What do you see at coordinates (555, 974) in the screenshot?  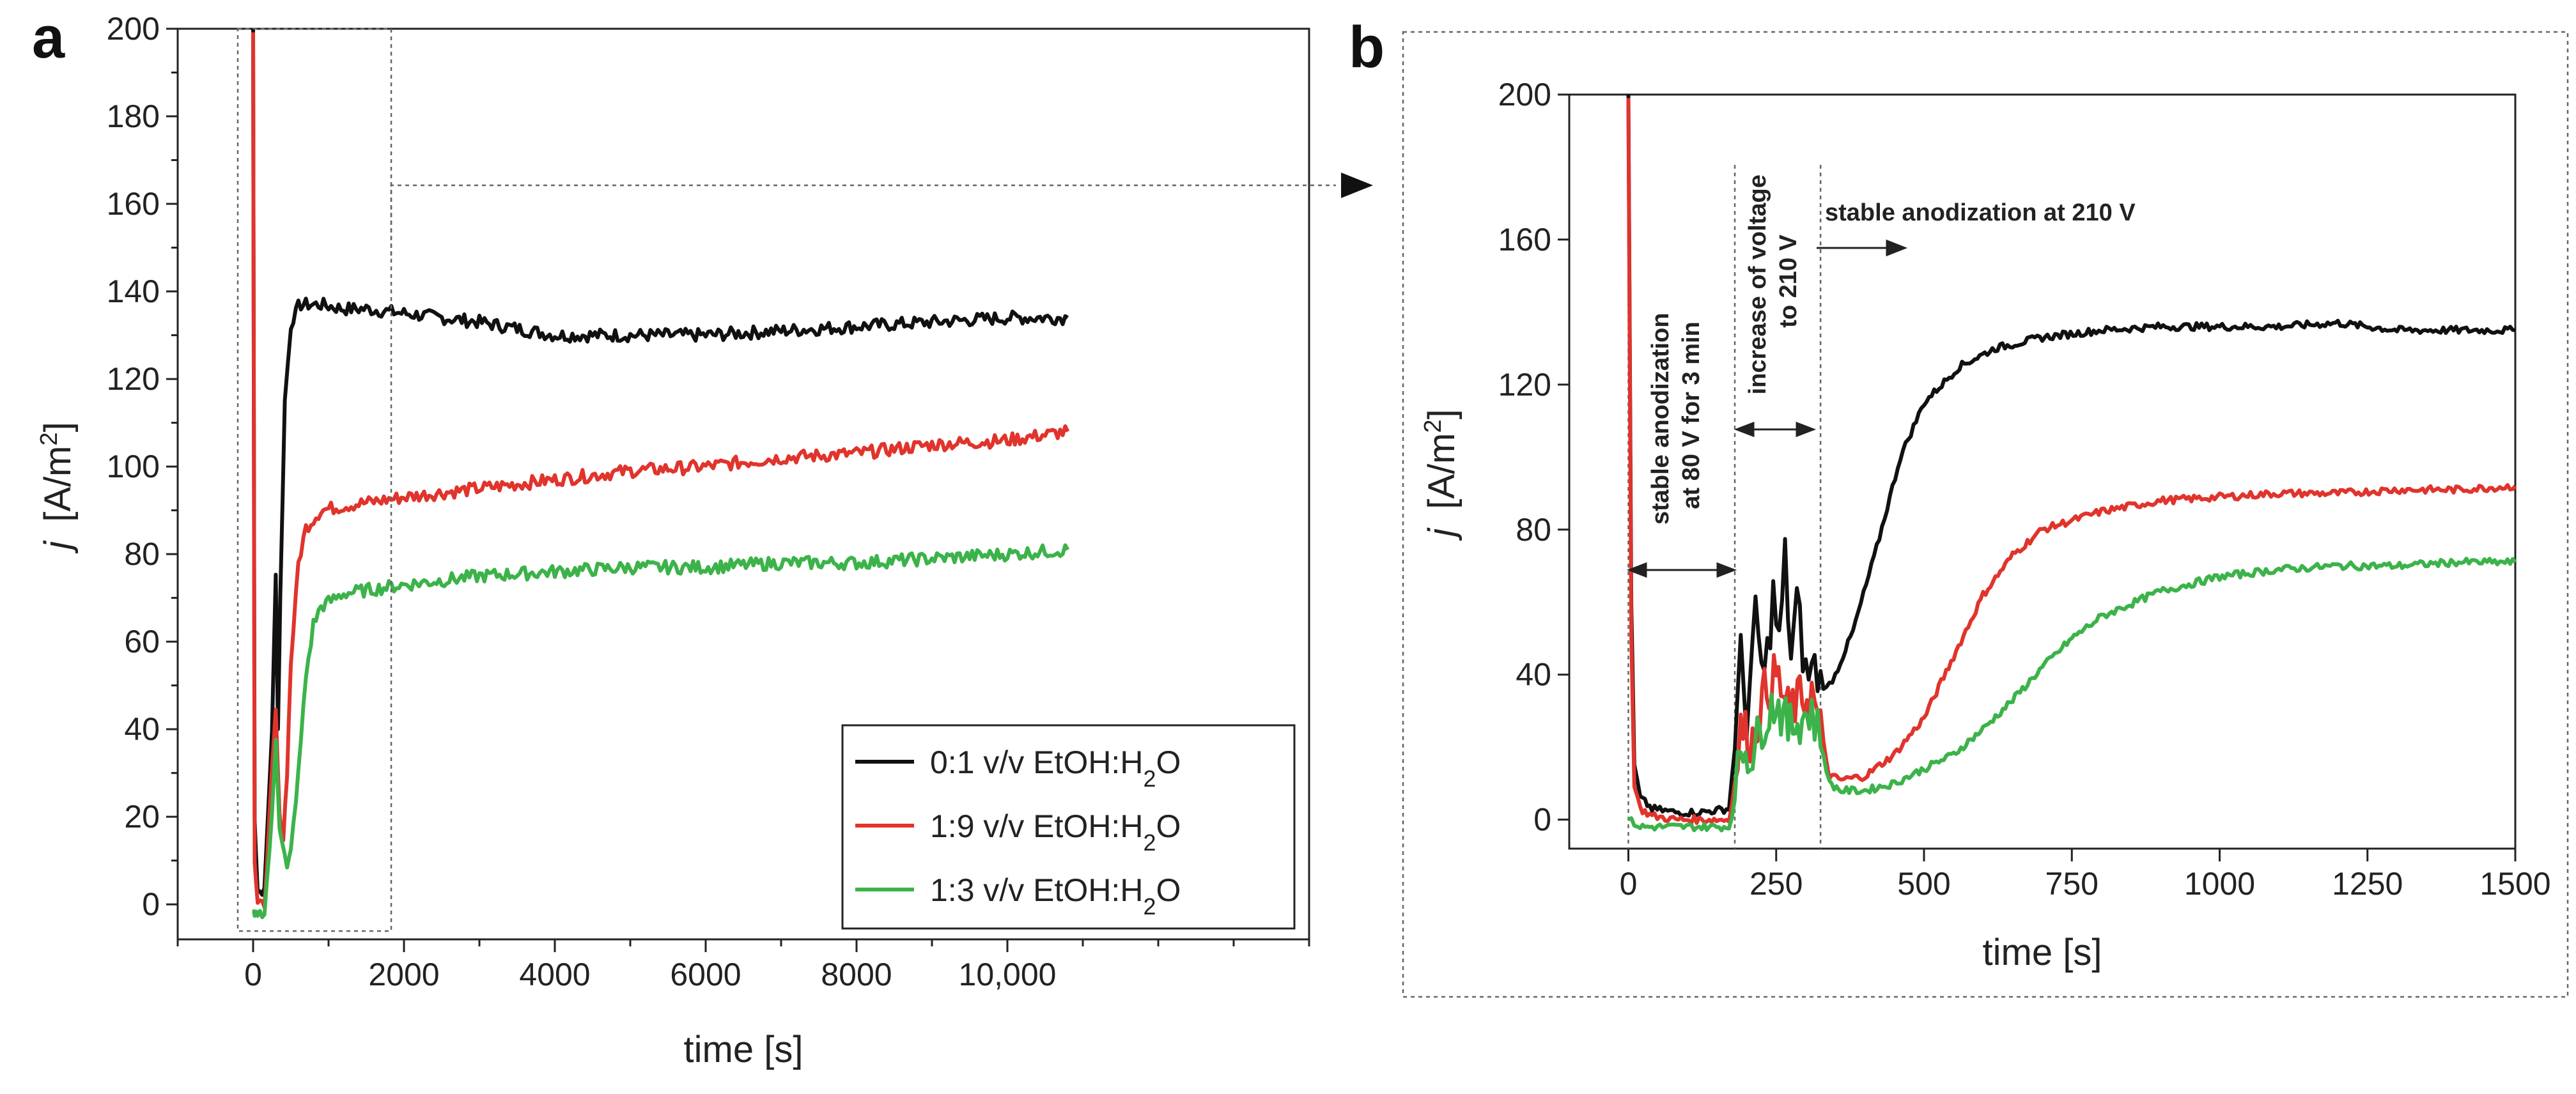 I see `x-tick-label: 4000` at bounding box center [555, 974].